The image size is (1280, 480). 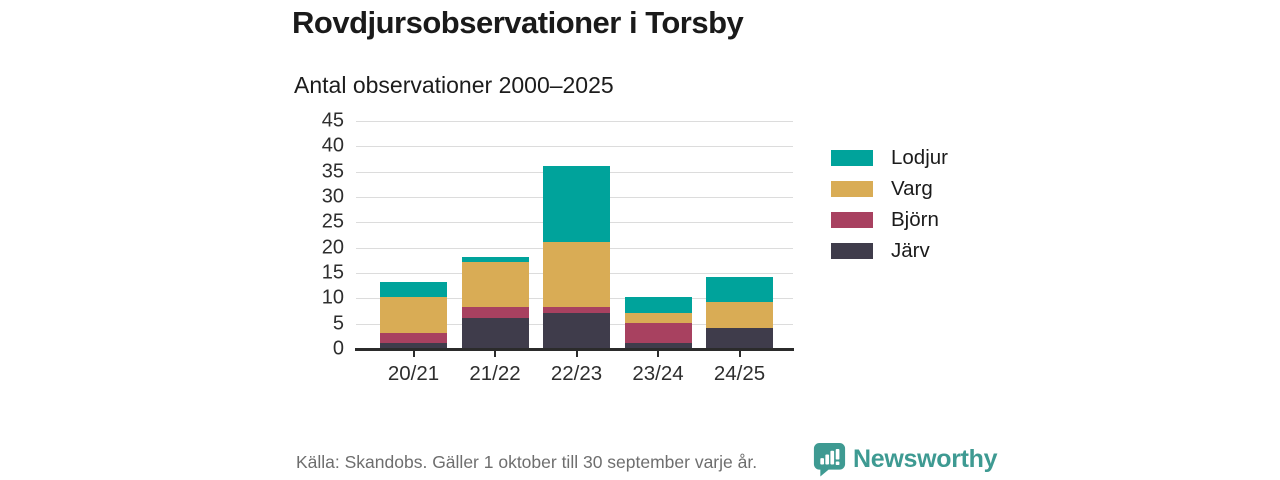 I want to click on y-axis-label: 0, so click(x=338, y=348).